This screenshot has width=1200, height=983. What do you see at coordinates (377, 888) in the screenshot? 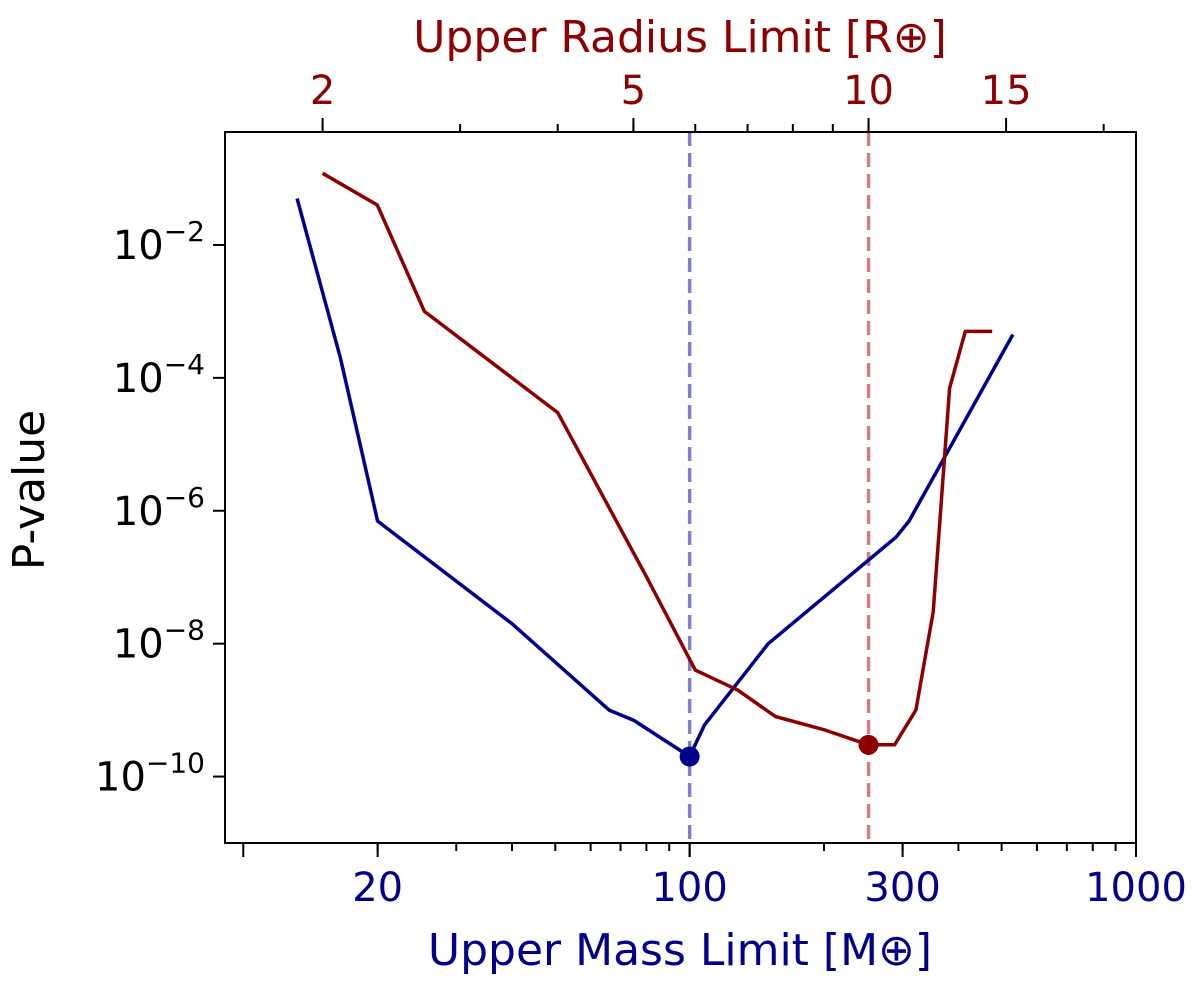
I see `x-bottom-tick-label: 20` at bounding box center [377, 888].